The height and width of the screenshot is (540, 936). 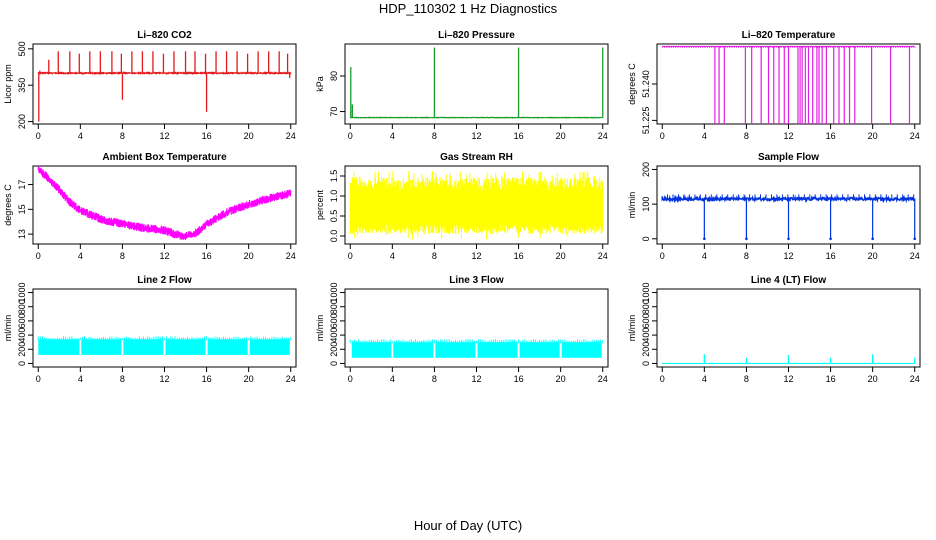 I want to click on panel-title: Li–820 Pressure, so click(x=476, y=35).